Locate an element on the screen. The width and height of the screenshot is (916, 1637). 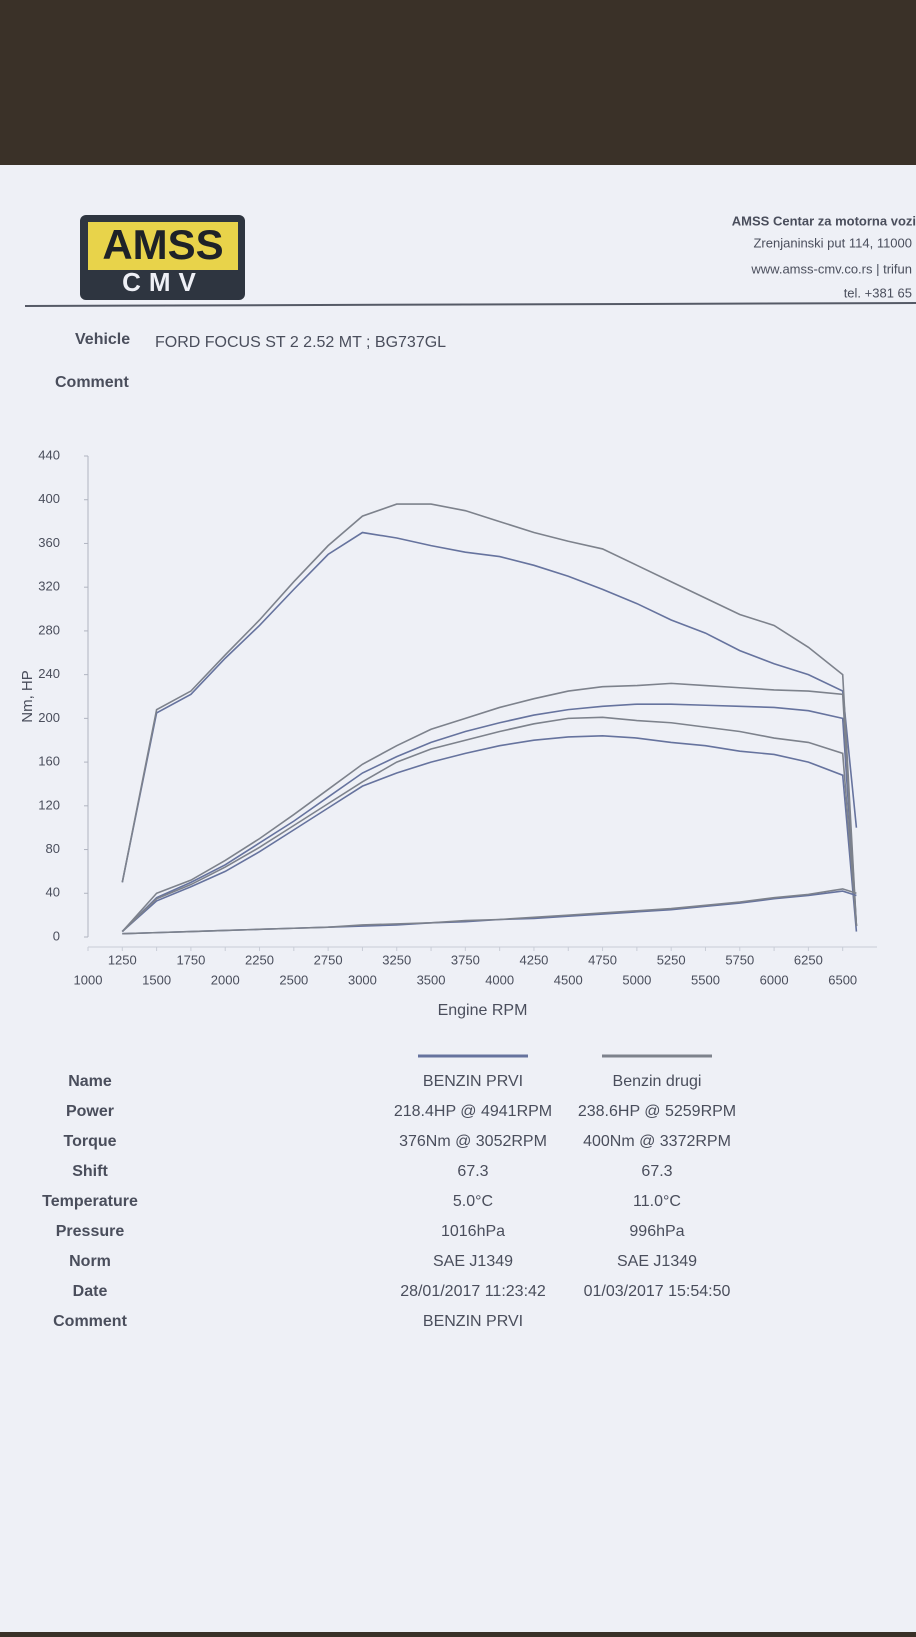
x-tick-label: 5500 is located at coordinates (705, 979).